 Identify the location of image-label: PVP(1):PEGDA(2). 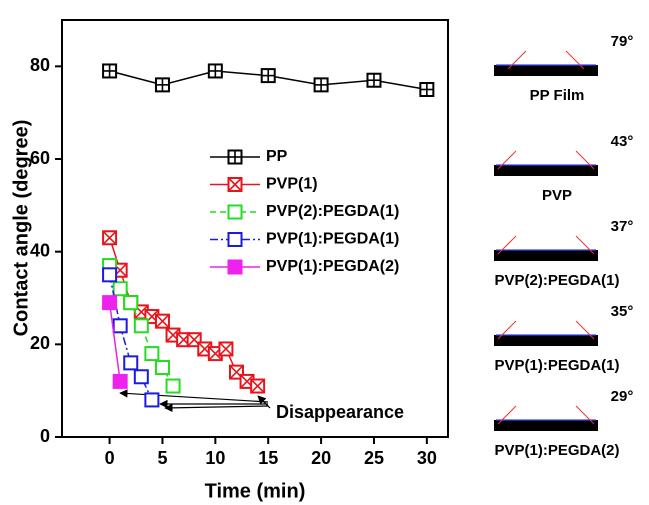
(556, 450).